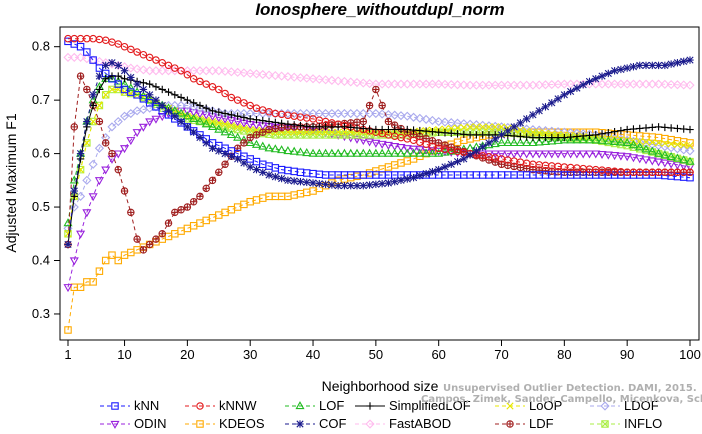 The image size is (702, 434). Describe the element at coordinates (46, 180) in the screenshot. I see `y-axis: 0.3 0.4 0.5 0.6 0.7 0.8` at that location.